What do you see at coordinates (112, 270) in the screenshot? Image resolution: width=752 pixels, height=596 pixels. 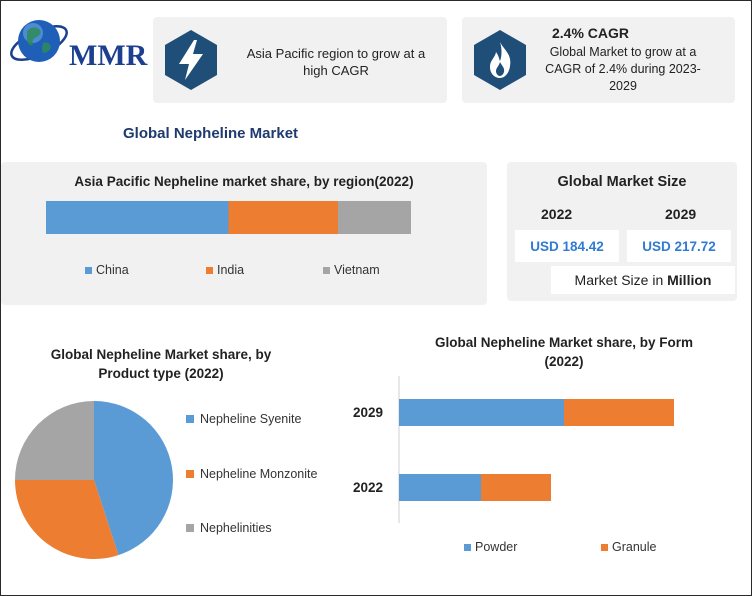 I see `legend-label: China` at bounding box center [112, 270].